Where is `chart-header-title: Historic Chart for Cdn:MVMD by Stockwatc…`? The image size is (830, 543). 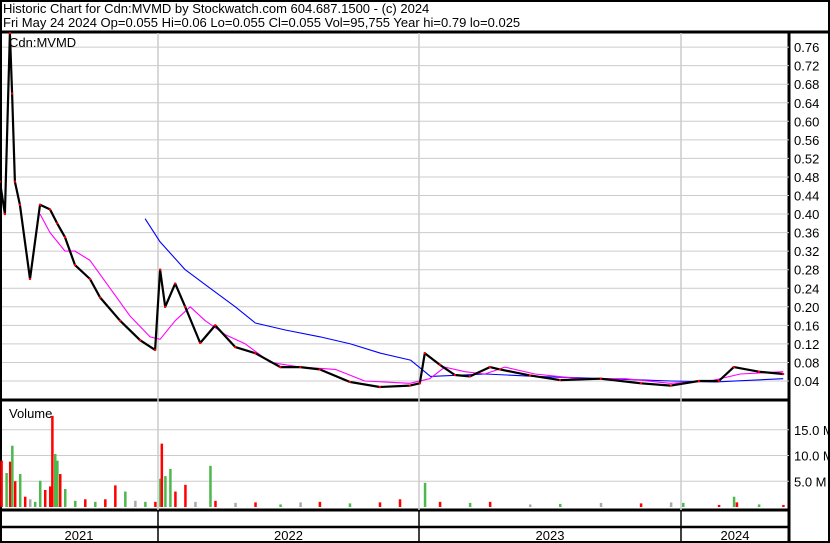 chart-header-title: Historic Chart for Cdn:MVMD by Stockwatc… is located at coordinates (216, 8).